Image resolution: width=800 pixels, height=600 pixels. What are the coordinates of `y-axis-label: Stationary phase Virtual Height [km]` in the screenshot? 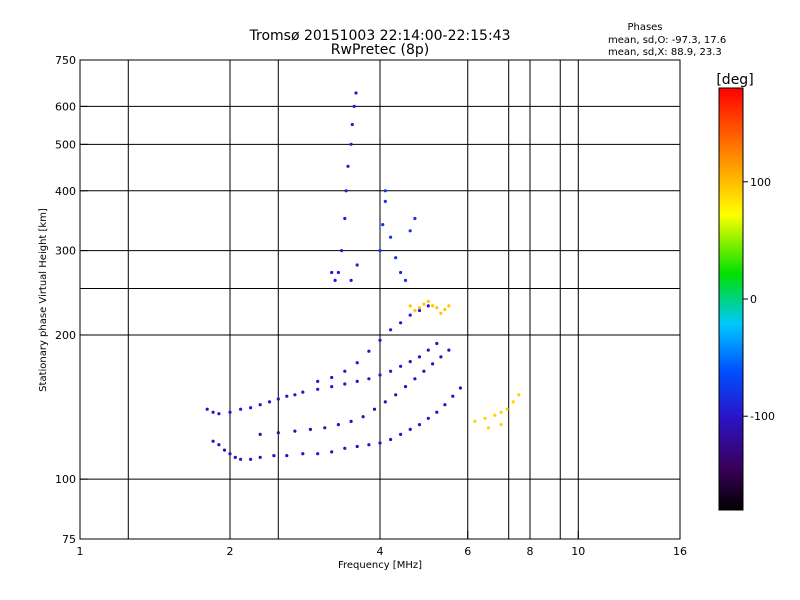 It's located at (43, 300).